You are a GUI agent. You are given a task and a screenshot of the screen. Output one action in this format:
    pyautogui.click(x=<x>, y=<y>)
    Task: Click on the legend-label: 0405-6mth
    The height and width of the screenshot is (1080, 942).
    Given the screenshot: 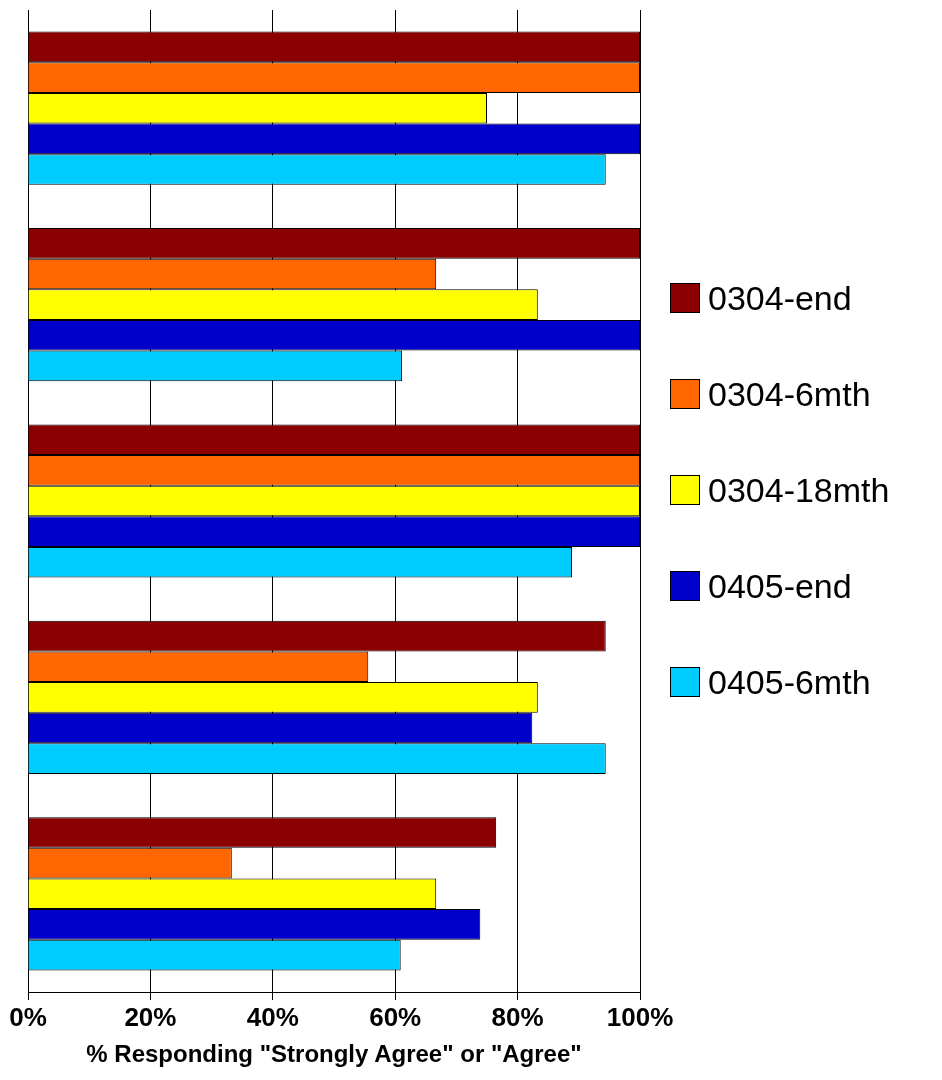 What is the action you would take?
    pyautogui.click(x=789, y=682)
    